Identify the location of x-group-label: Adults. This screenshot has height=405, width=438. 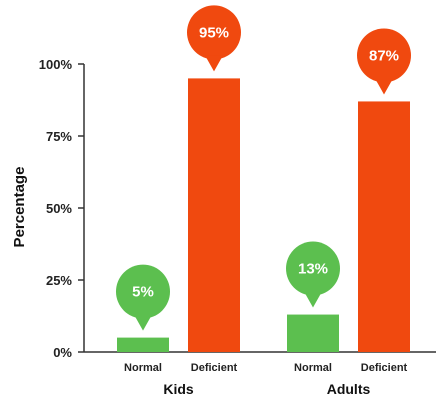
(349, 389).